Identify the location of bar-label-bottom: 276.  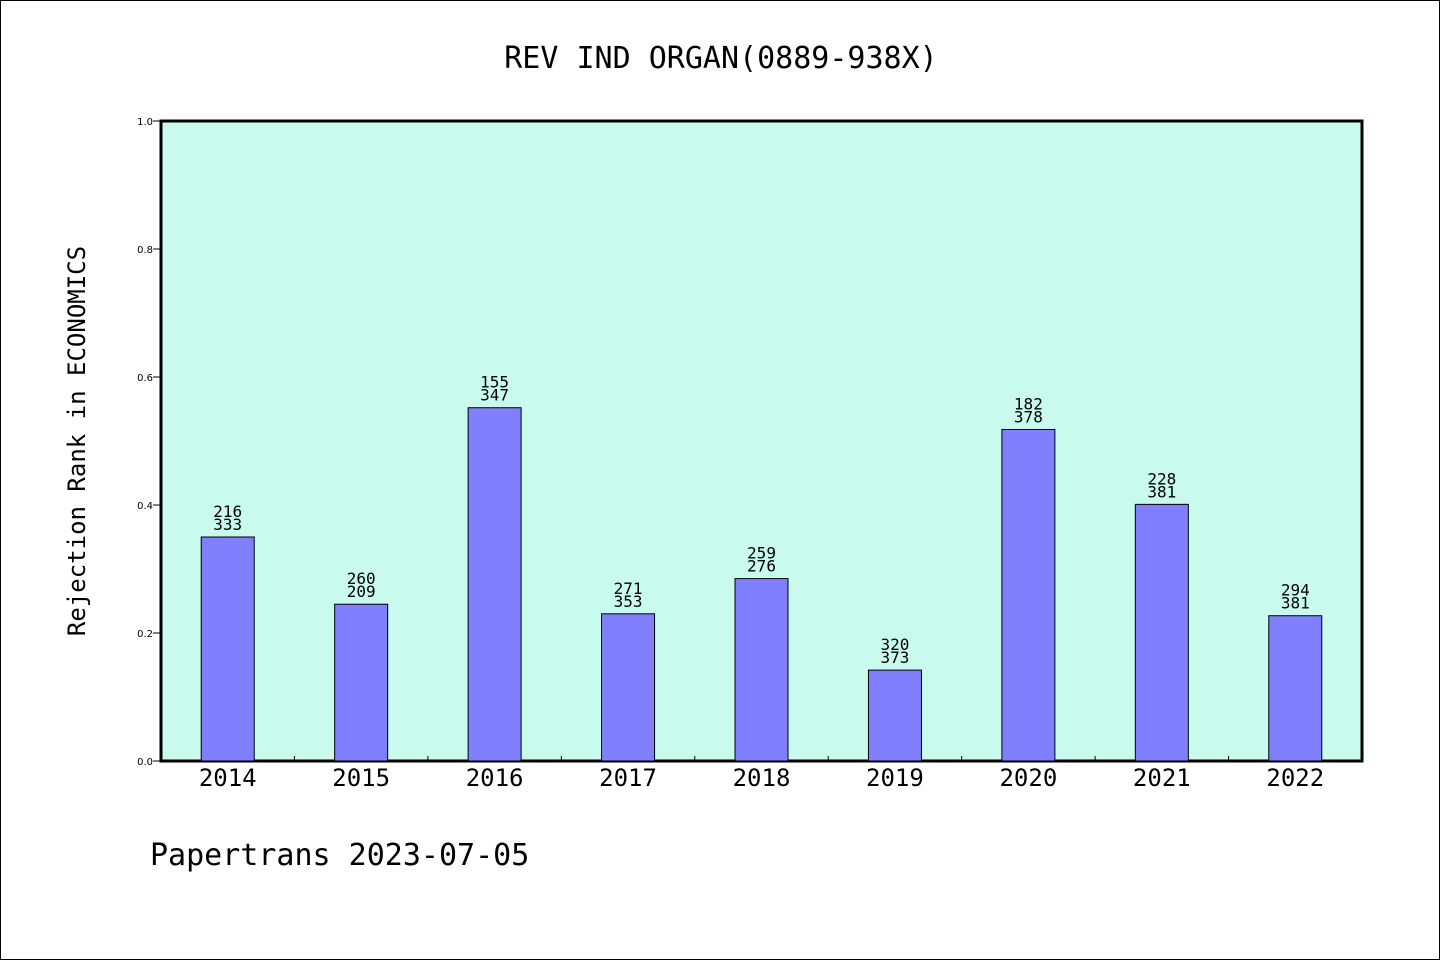
(761, 566).